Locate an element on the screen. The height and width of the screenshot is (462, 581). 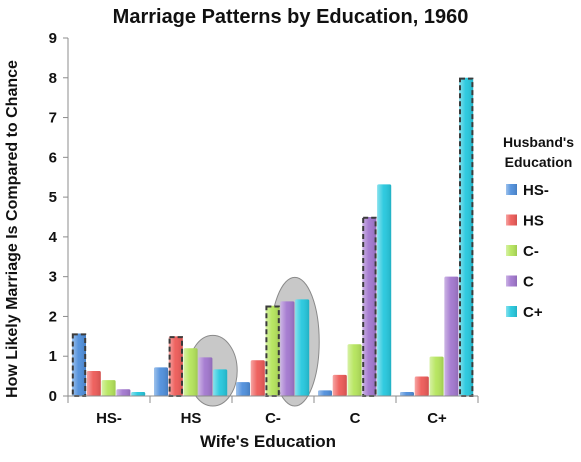
x-tick-label-hs: HS is located at coordinates (191, 418).